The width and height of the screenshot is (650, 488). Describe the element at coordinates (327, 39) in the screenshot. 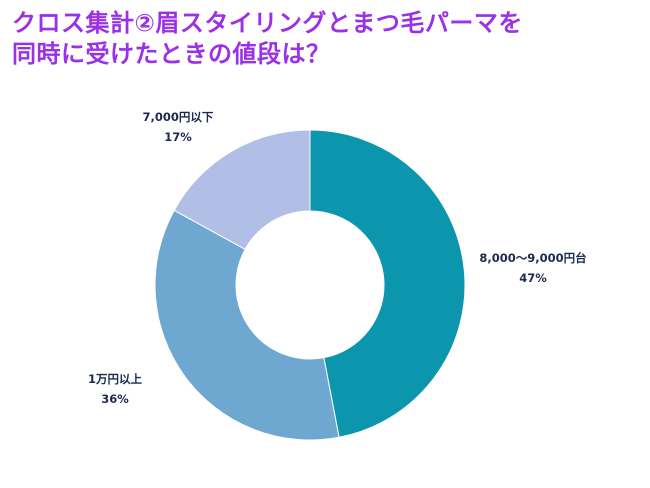

I see `chart-title: クロス集計②眉スタイリングとまつ毛パーマを 同時に受けたときの値段は？` at that location.